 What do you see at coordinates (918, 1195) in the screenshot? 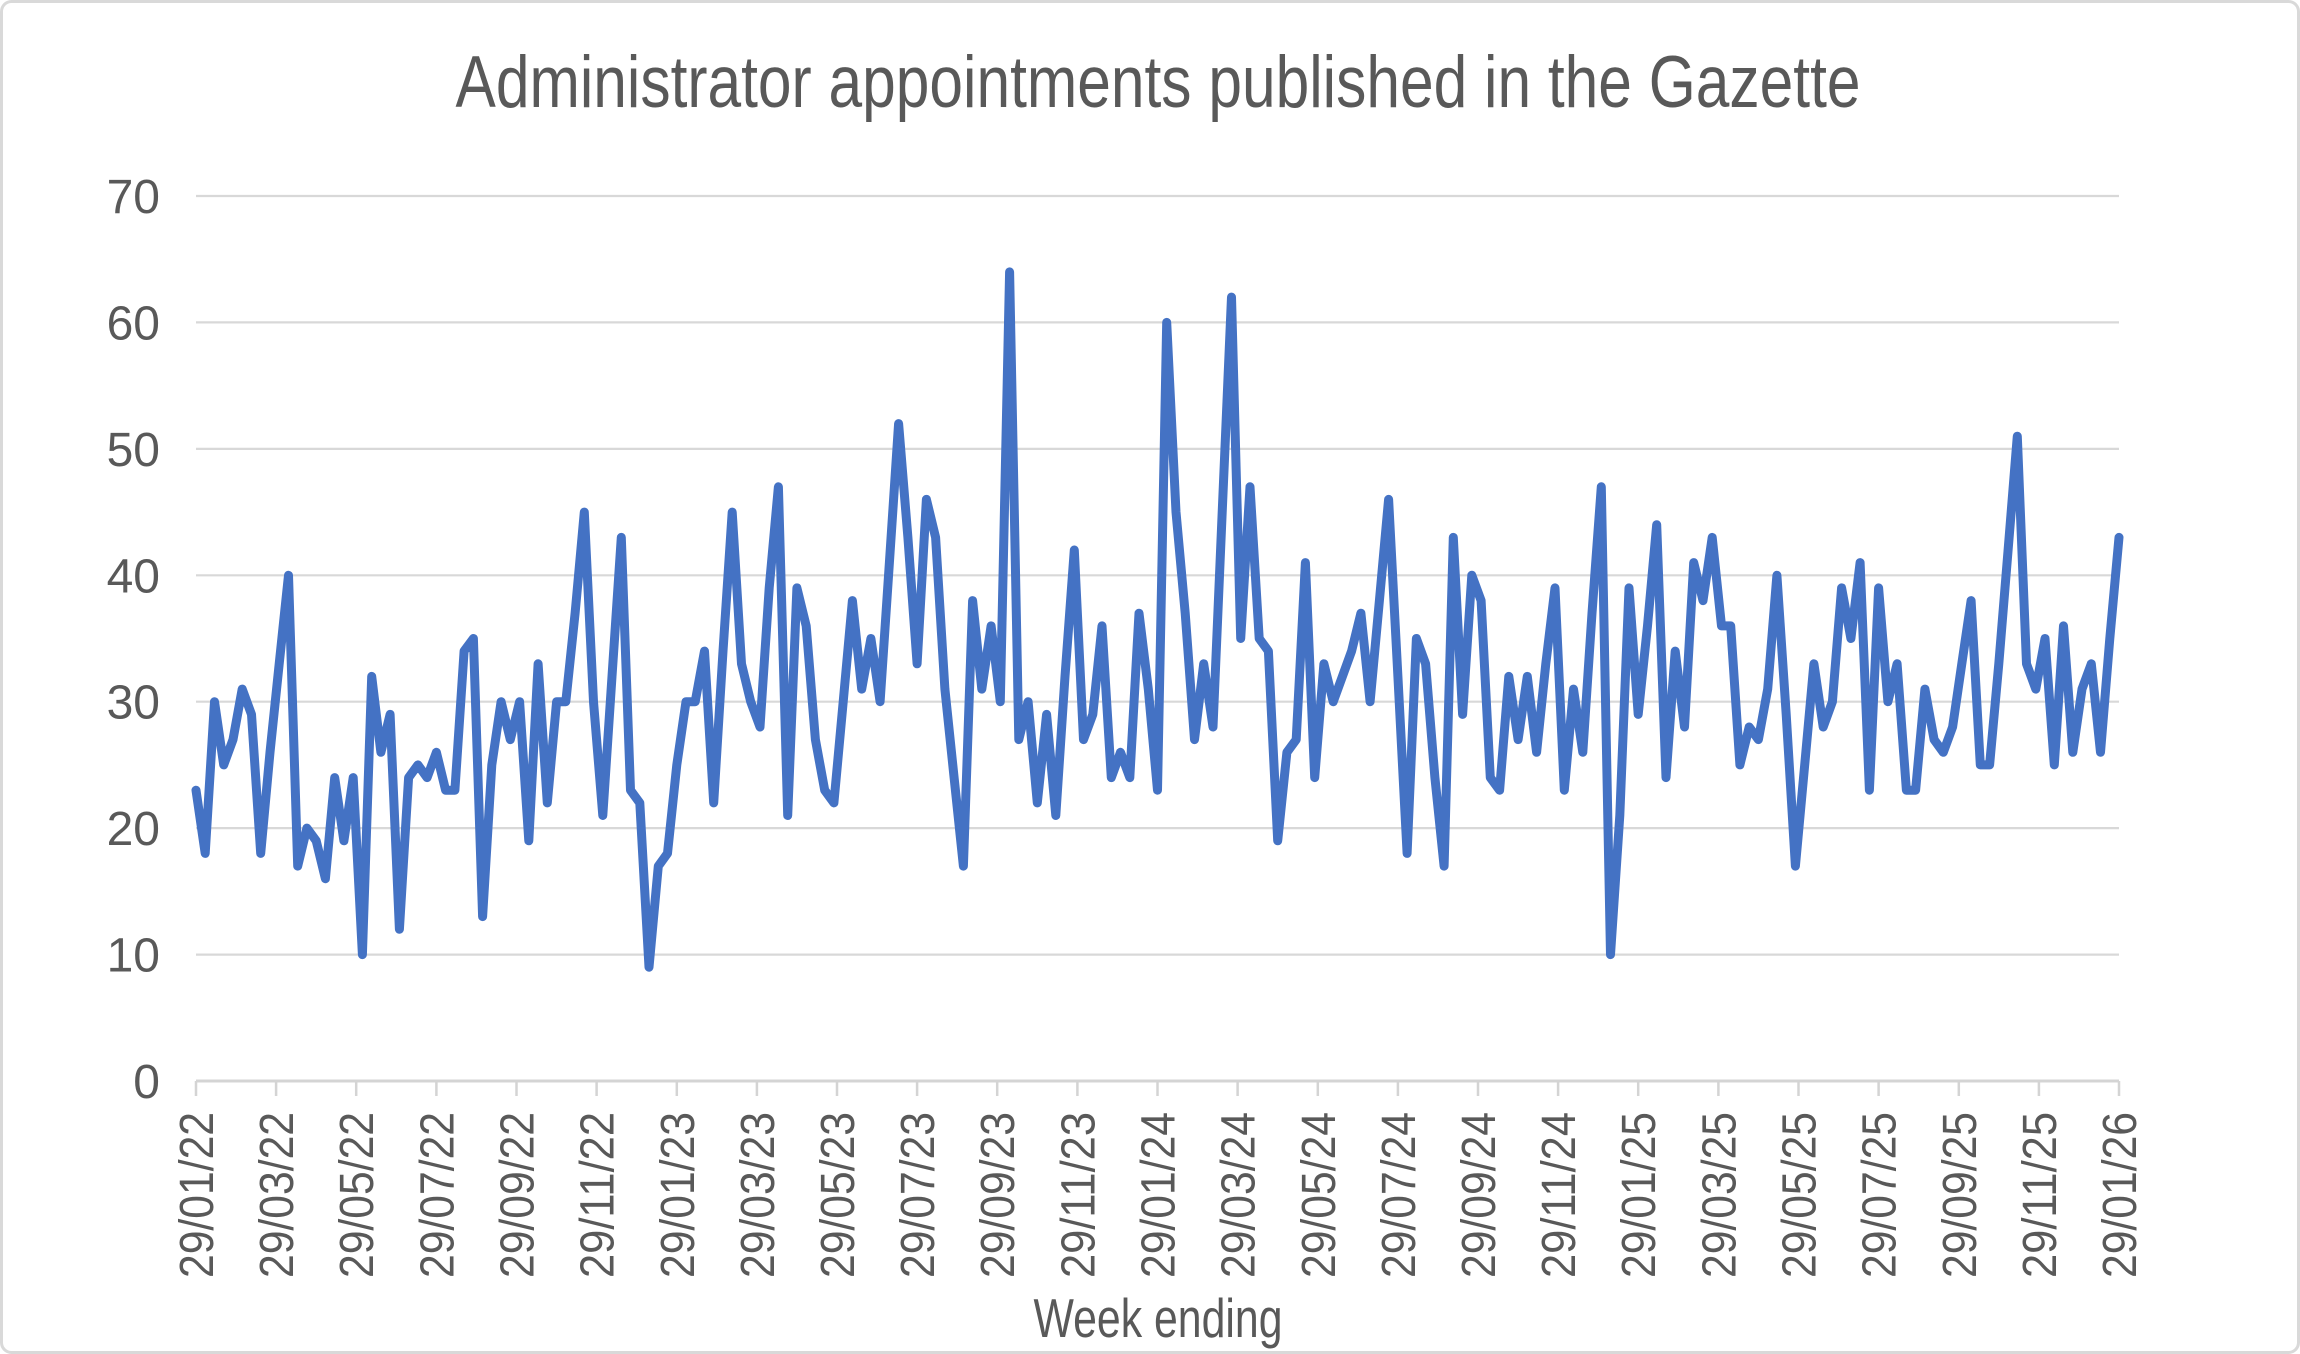
I see `svg-text: 29/07/23` at bounding box center [918, 1195].